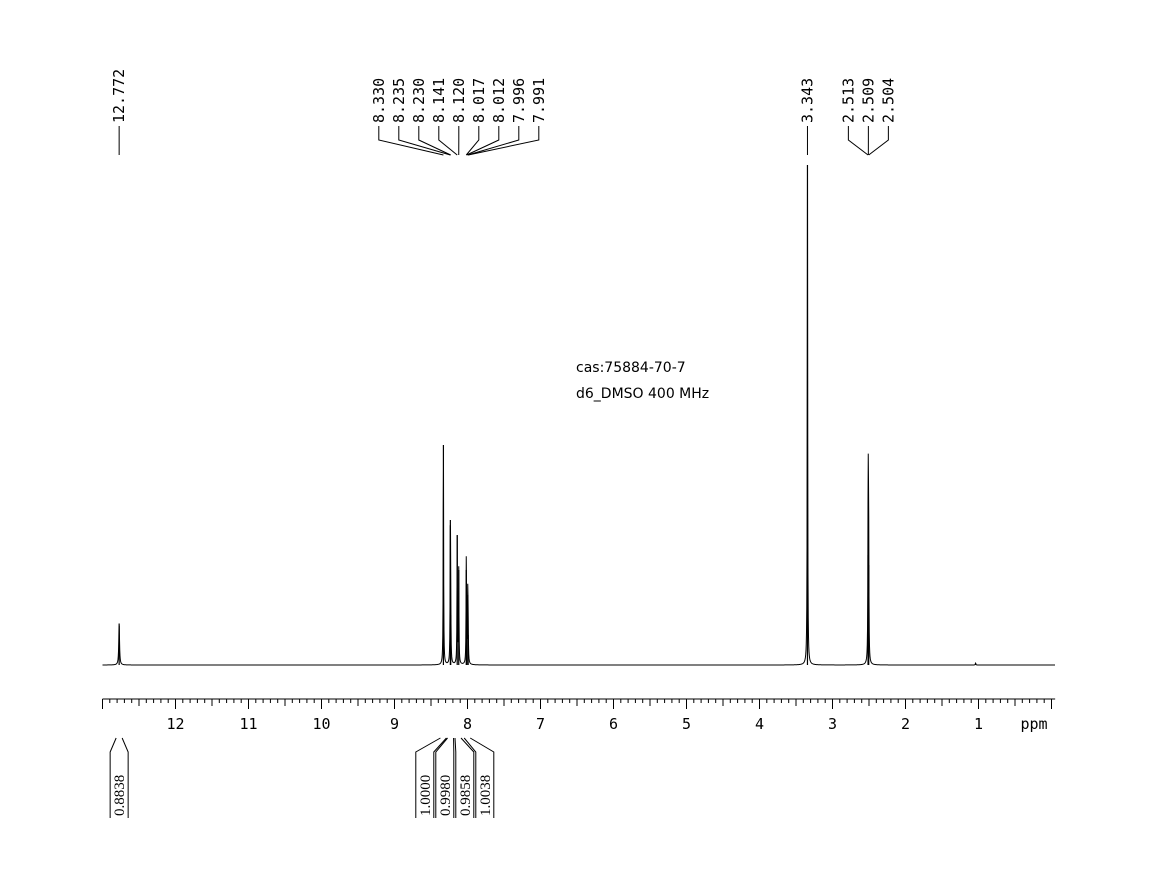  What do you see at coordinates (631, 368) in the screenshot?
I see `annotation-cas: cas:75884-70-7` at bounding box center [631, 368].